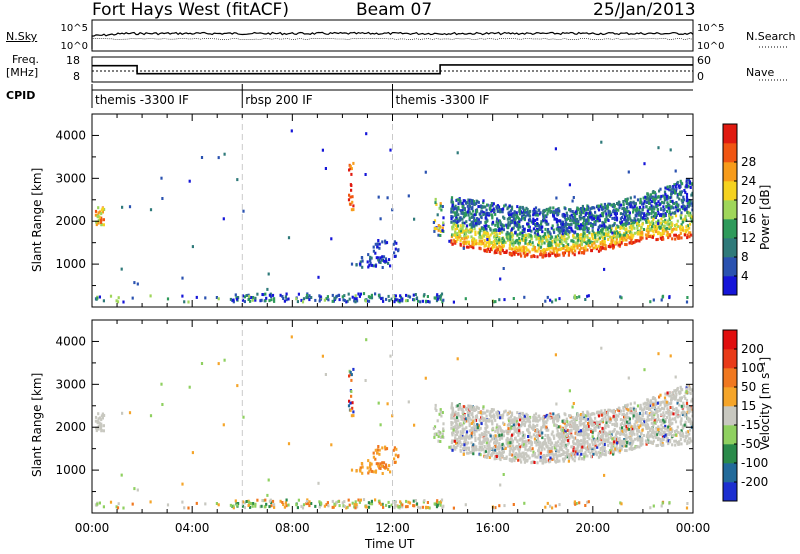 This screenshot has height=554, width=800. Describe the element at coordinates (70, 135) in the screenshot. I see `y-tick-label: 4000` at that location.